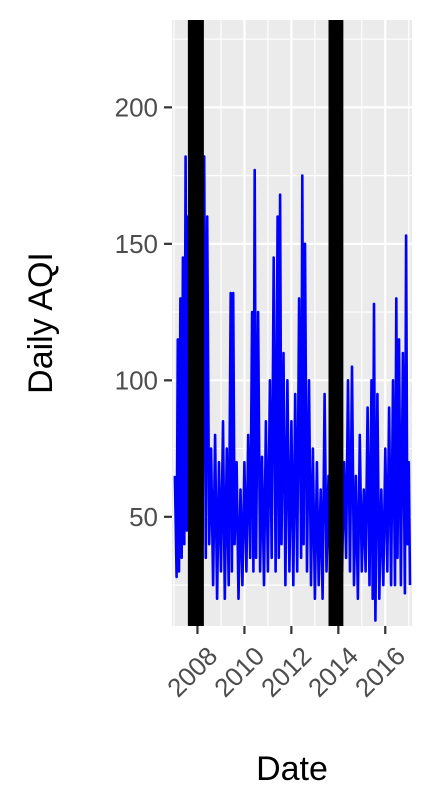 The image size is (433, 804). I want to click on y-tick-label: 50, so click(143, 517).